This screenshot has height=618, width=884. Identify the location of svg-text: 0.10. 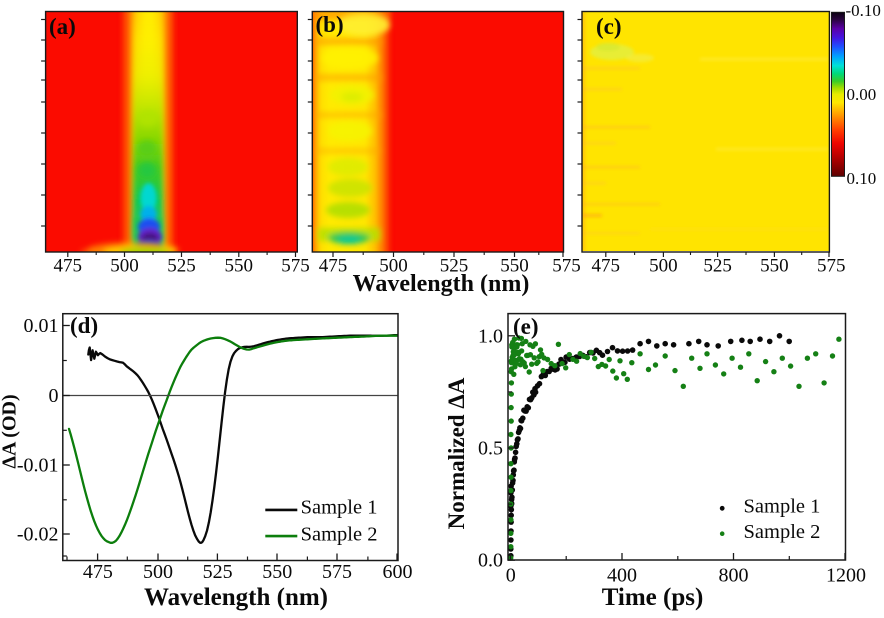
(862, 178).